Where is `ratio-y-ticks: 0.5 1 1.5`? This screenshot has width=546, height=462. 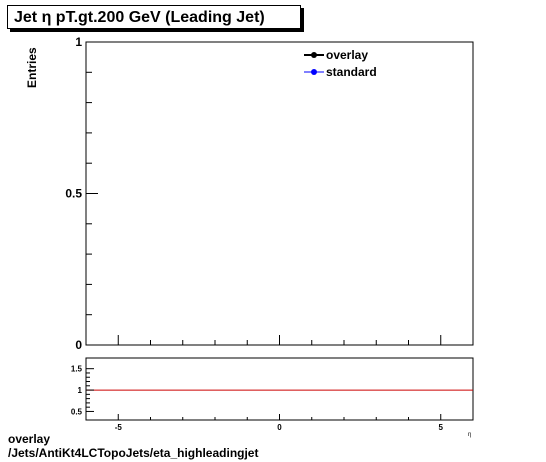 ratio-y-ticks: 0.5 1 1.5 is located at coordinates (82, 390).